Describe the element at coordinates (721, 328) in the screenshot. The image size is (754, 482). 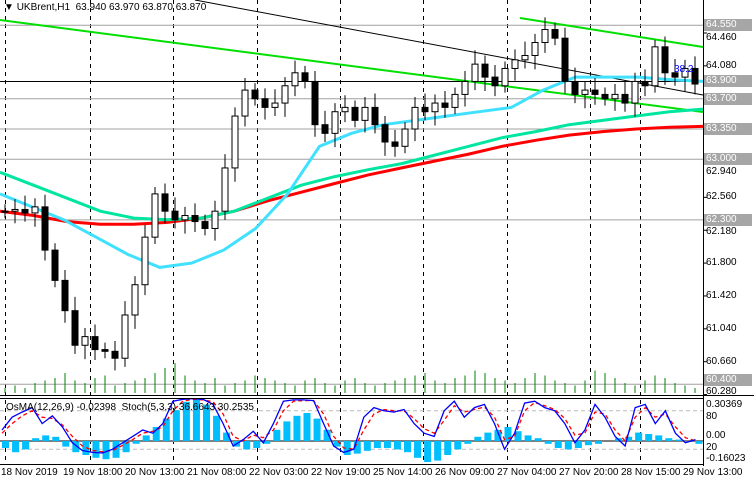
I see `price-axis-label: 61.040` at that location.